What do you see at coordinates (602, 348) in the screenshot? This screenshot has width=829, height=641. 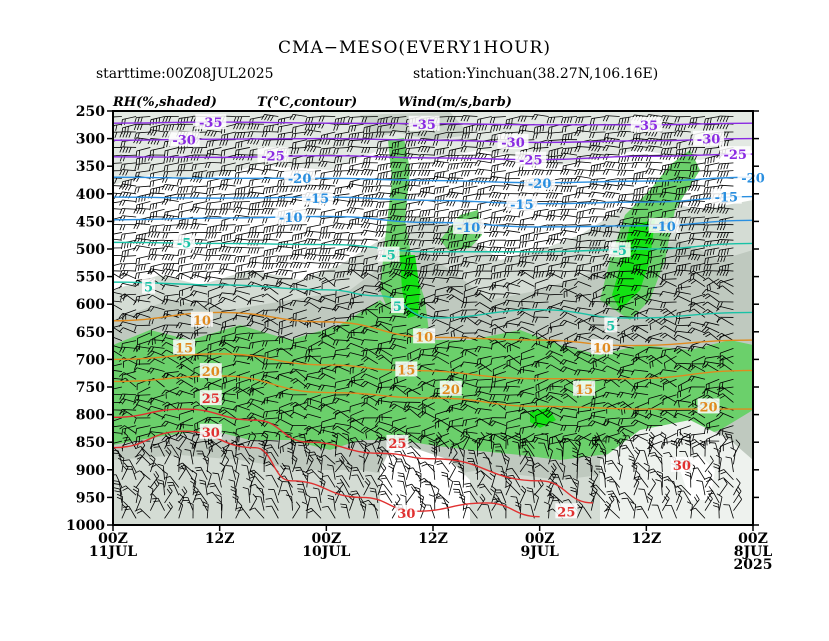 I see `contour-label: 10` at bounding box center [602, 348].